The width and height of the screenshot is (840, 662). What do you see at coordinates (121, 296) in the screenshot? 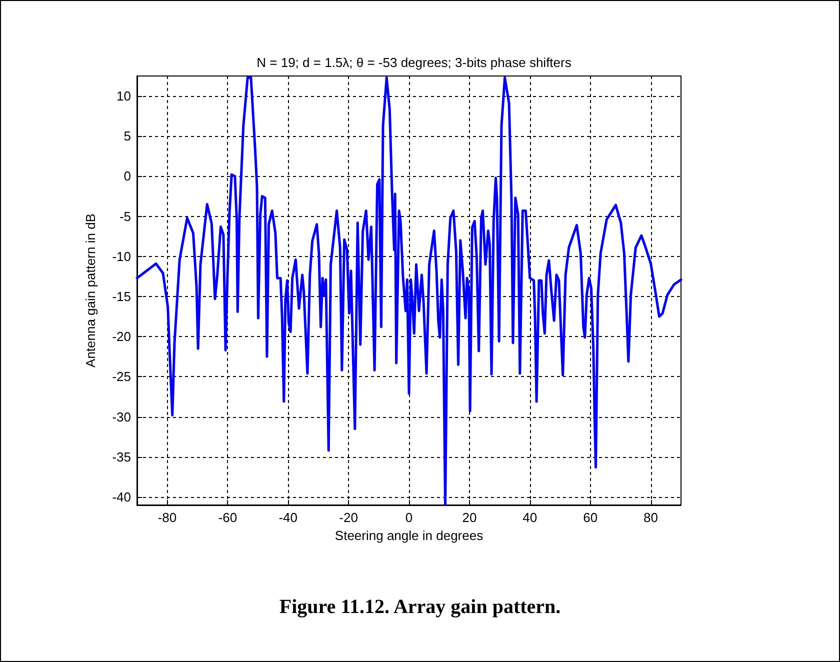
I see `y-tick-label: -15` at bounding box center [121, 296].